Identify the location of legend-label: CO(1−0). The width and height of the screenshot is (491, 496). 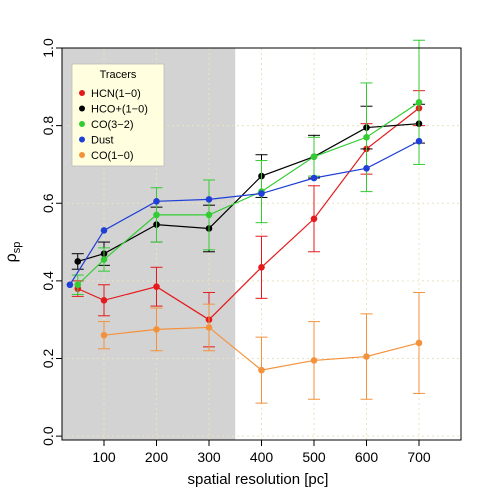
(112, 156).